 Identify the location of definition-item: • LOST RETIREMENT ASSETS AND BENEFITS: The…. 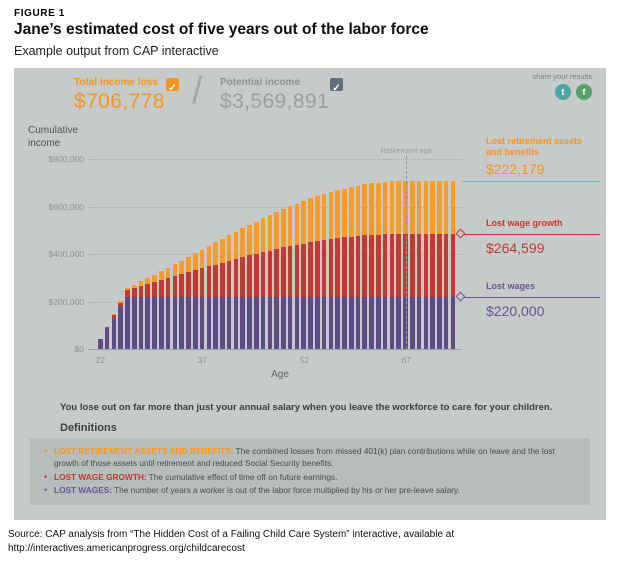
(311, 457).